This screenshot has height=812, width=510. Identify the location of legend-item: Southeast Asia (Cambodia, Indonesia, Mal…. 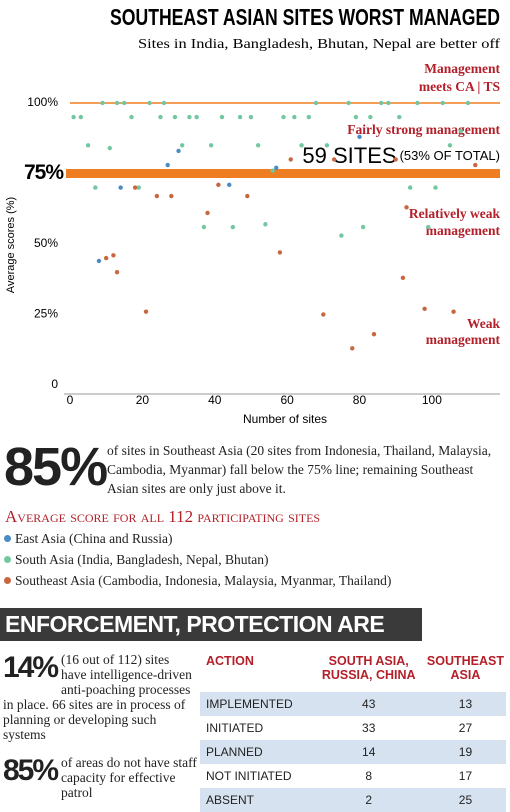
(197, 580).